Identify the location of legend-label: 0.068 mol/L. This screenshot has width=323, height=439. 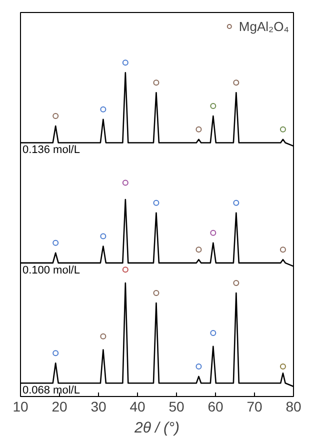
(51, 390).